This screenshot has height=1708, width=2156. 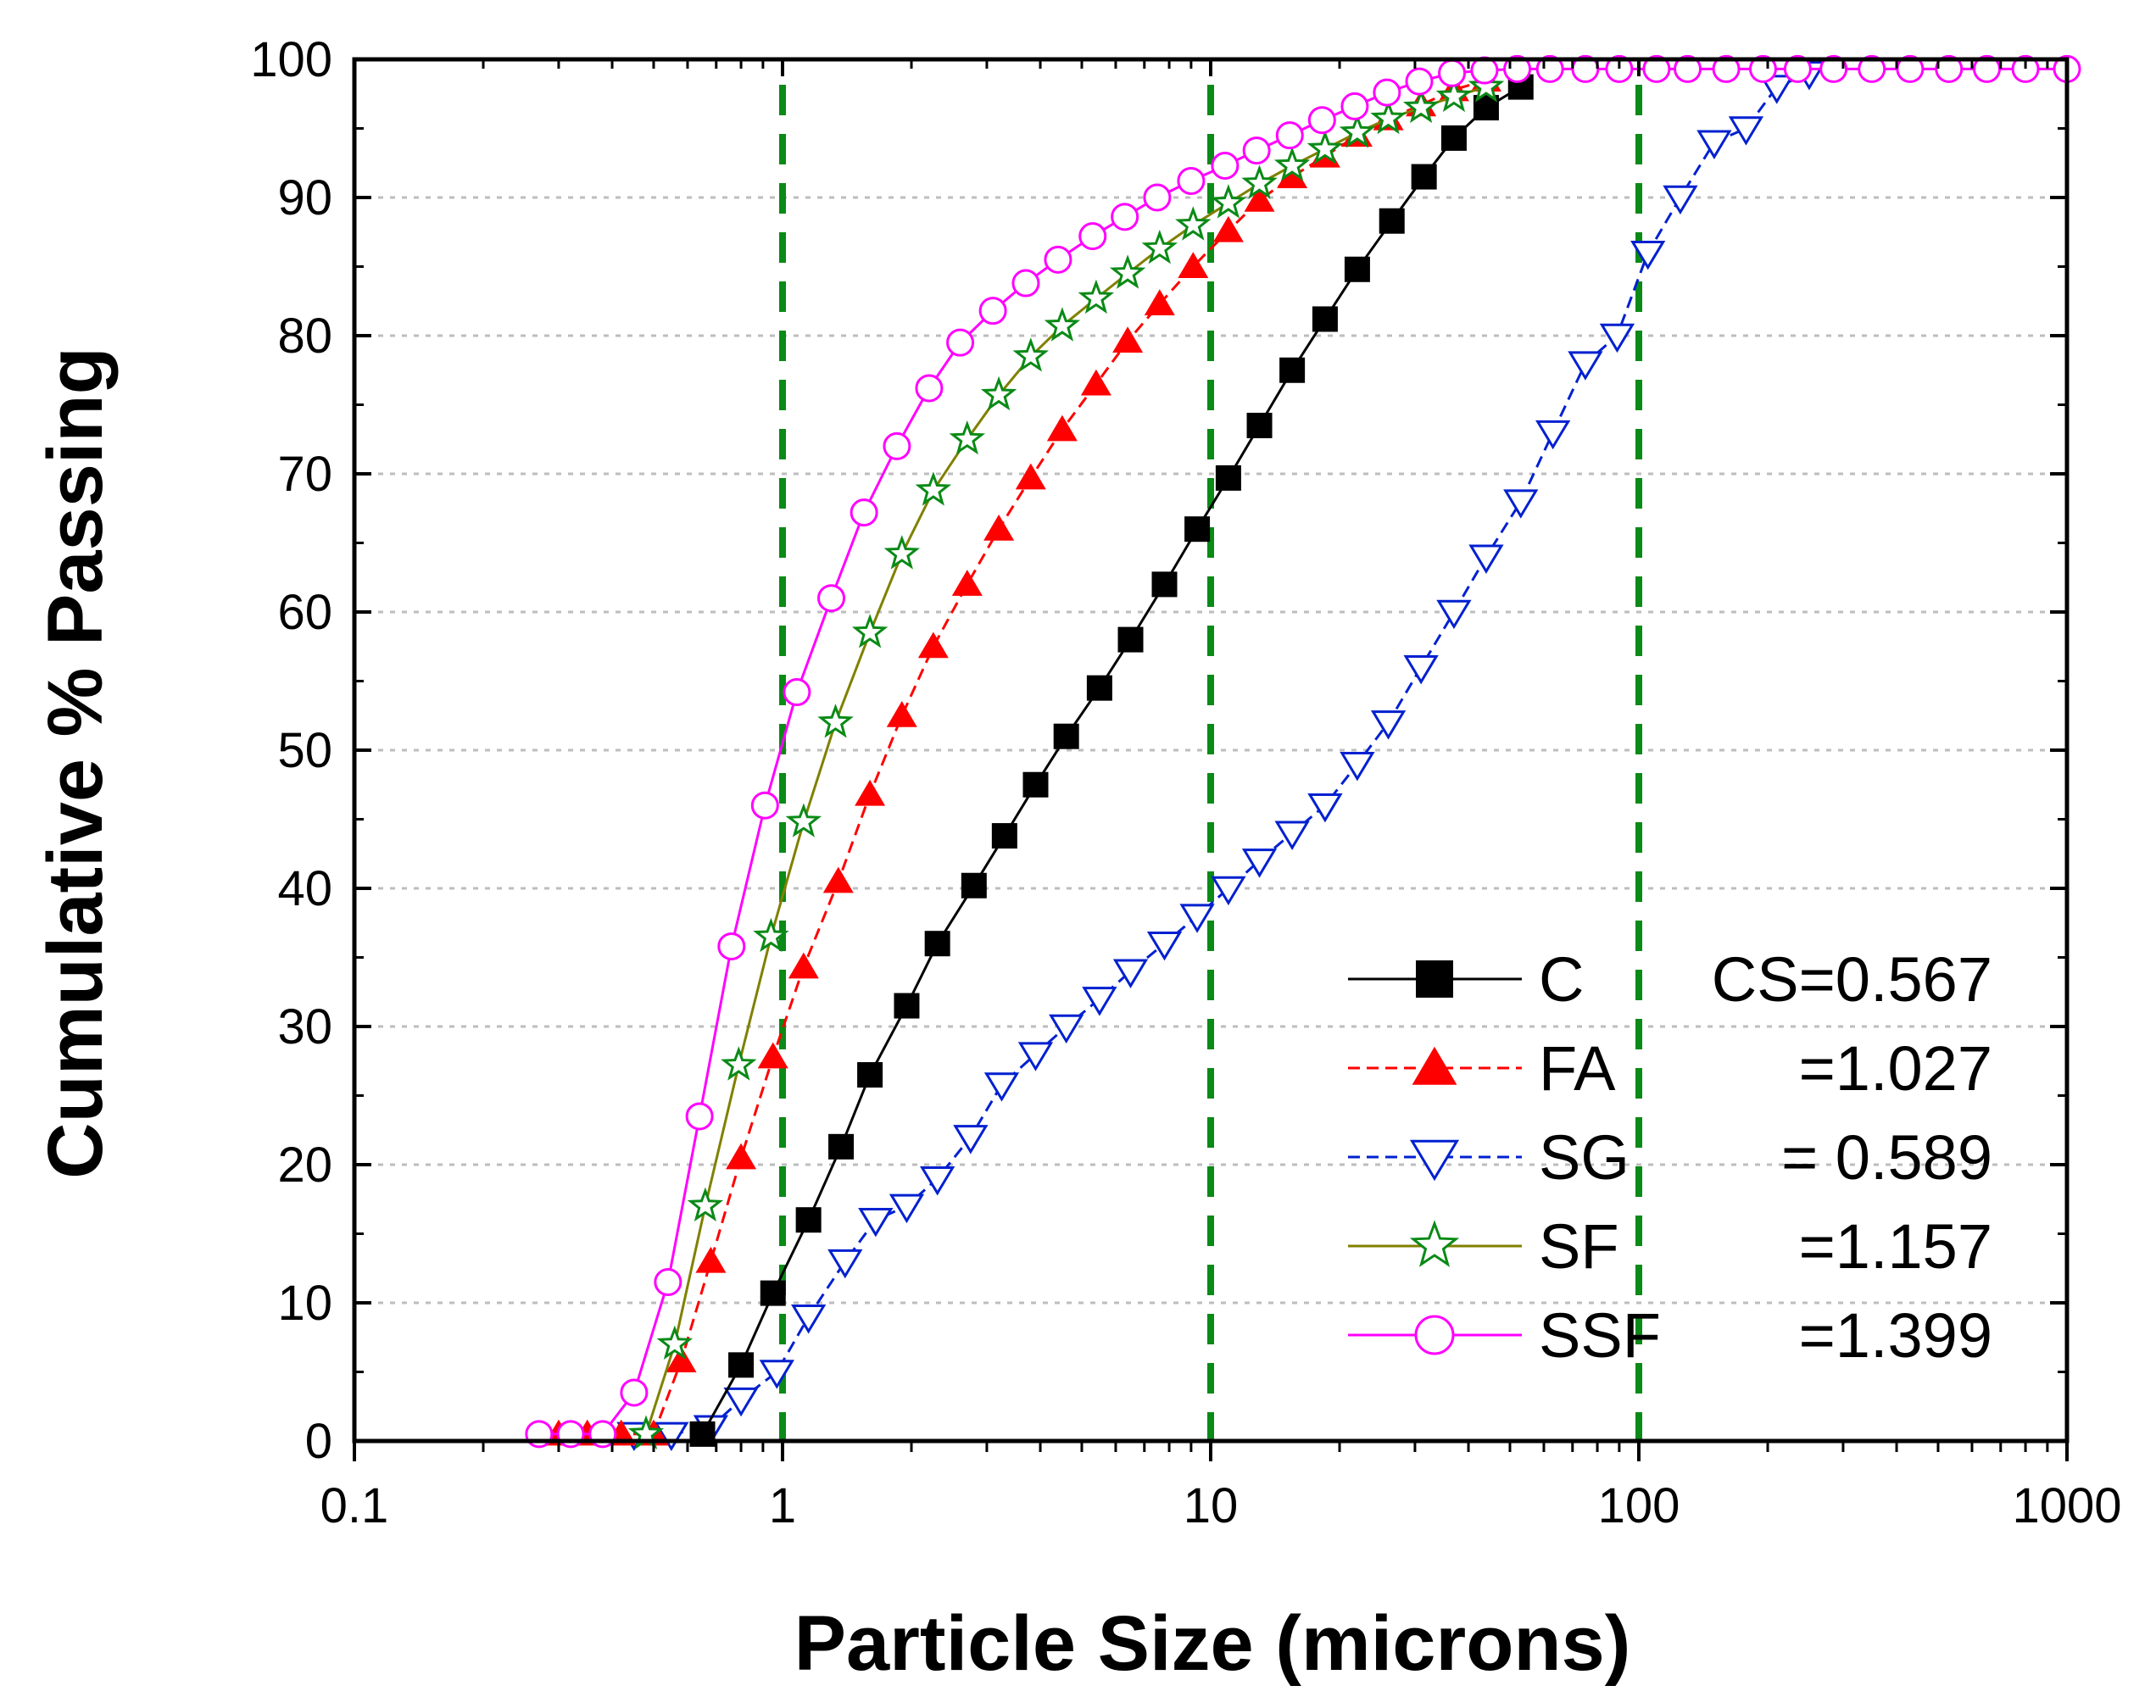 I want to click on y-tick-label: 90, so click(x=305, y=197).